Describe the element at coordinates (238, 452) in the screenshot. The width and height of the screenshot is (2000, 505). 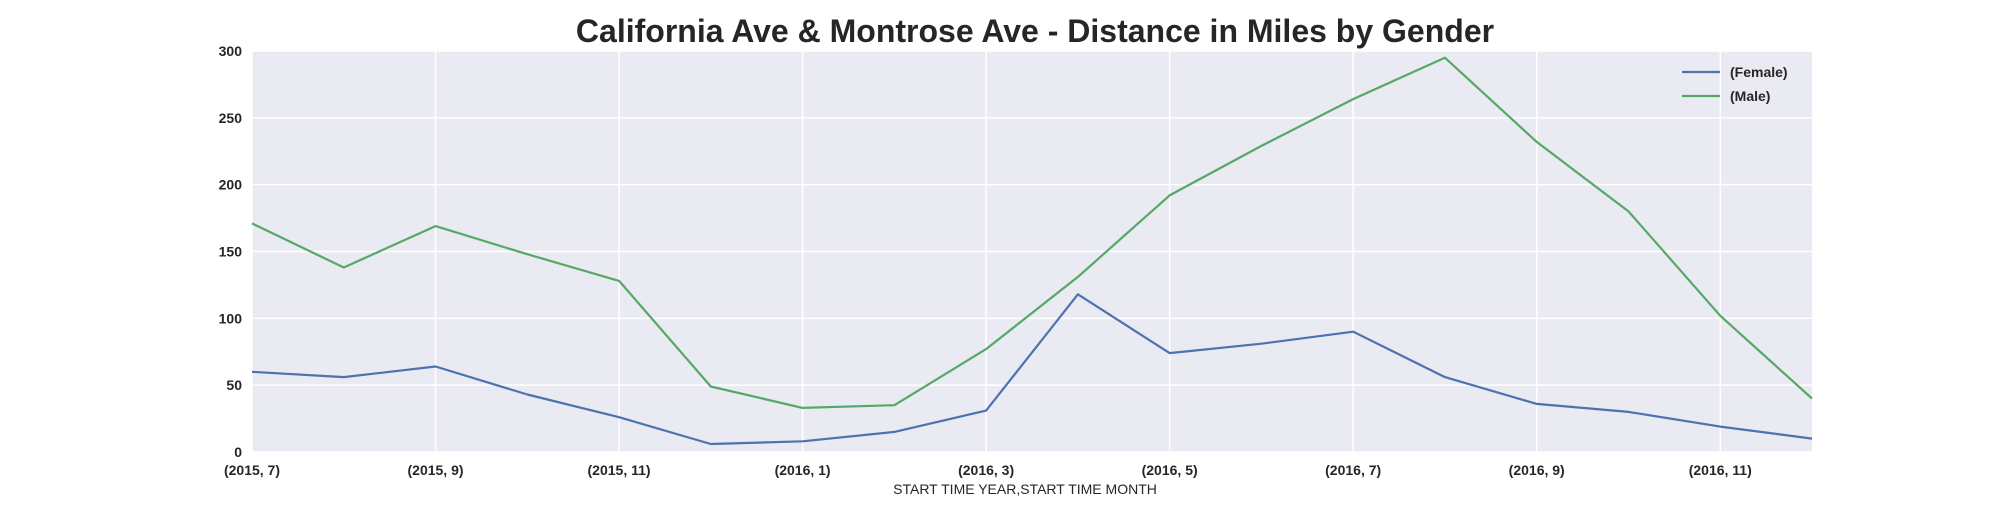
I see `y-tick-label: 0` at that location.